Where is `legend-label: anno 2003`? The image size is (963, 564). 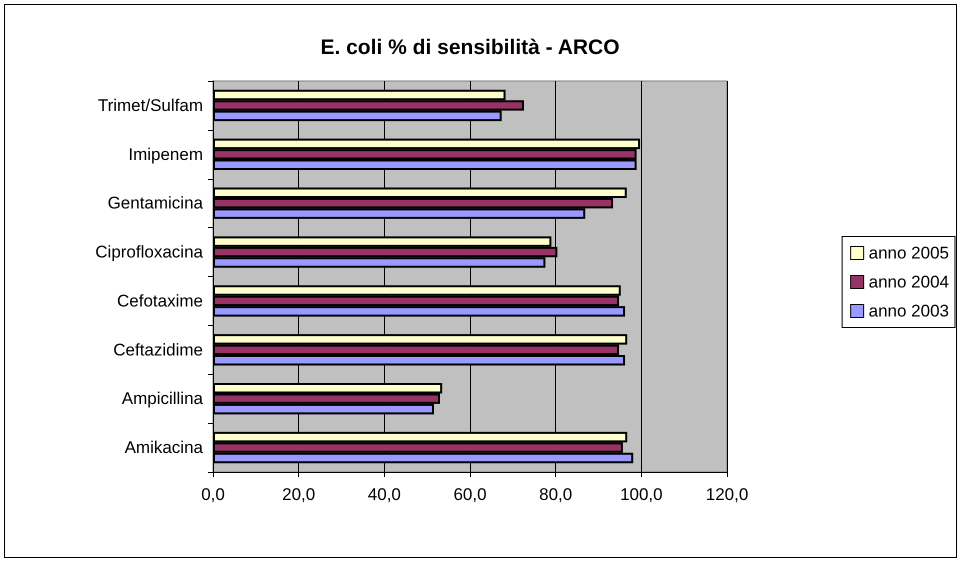
legend-label: anno 2003 is located at coordinates (909, 311).